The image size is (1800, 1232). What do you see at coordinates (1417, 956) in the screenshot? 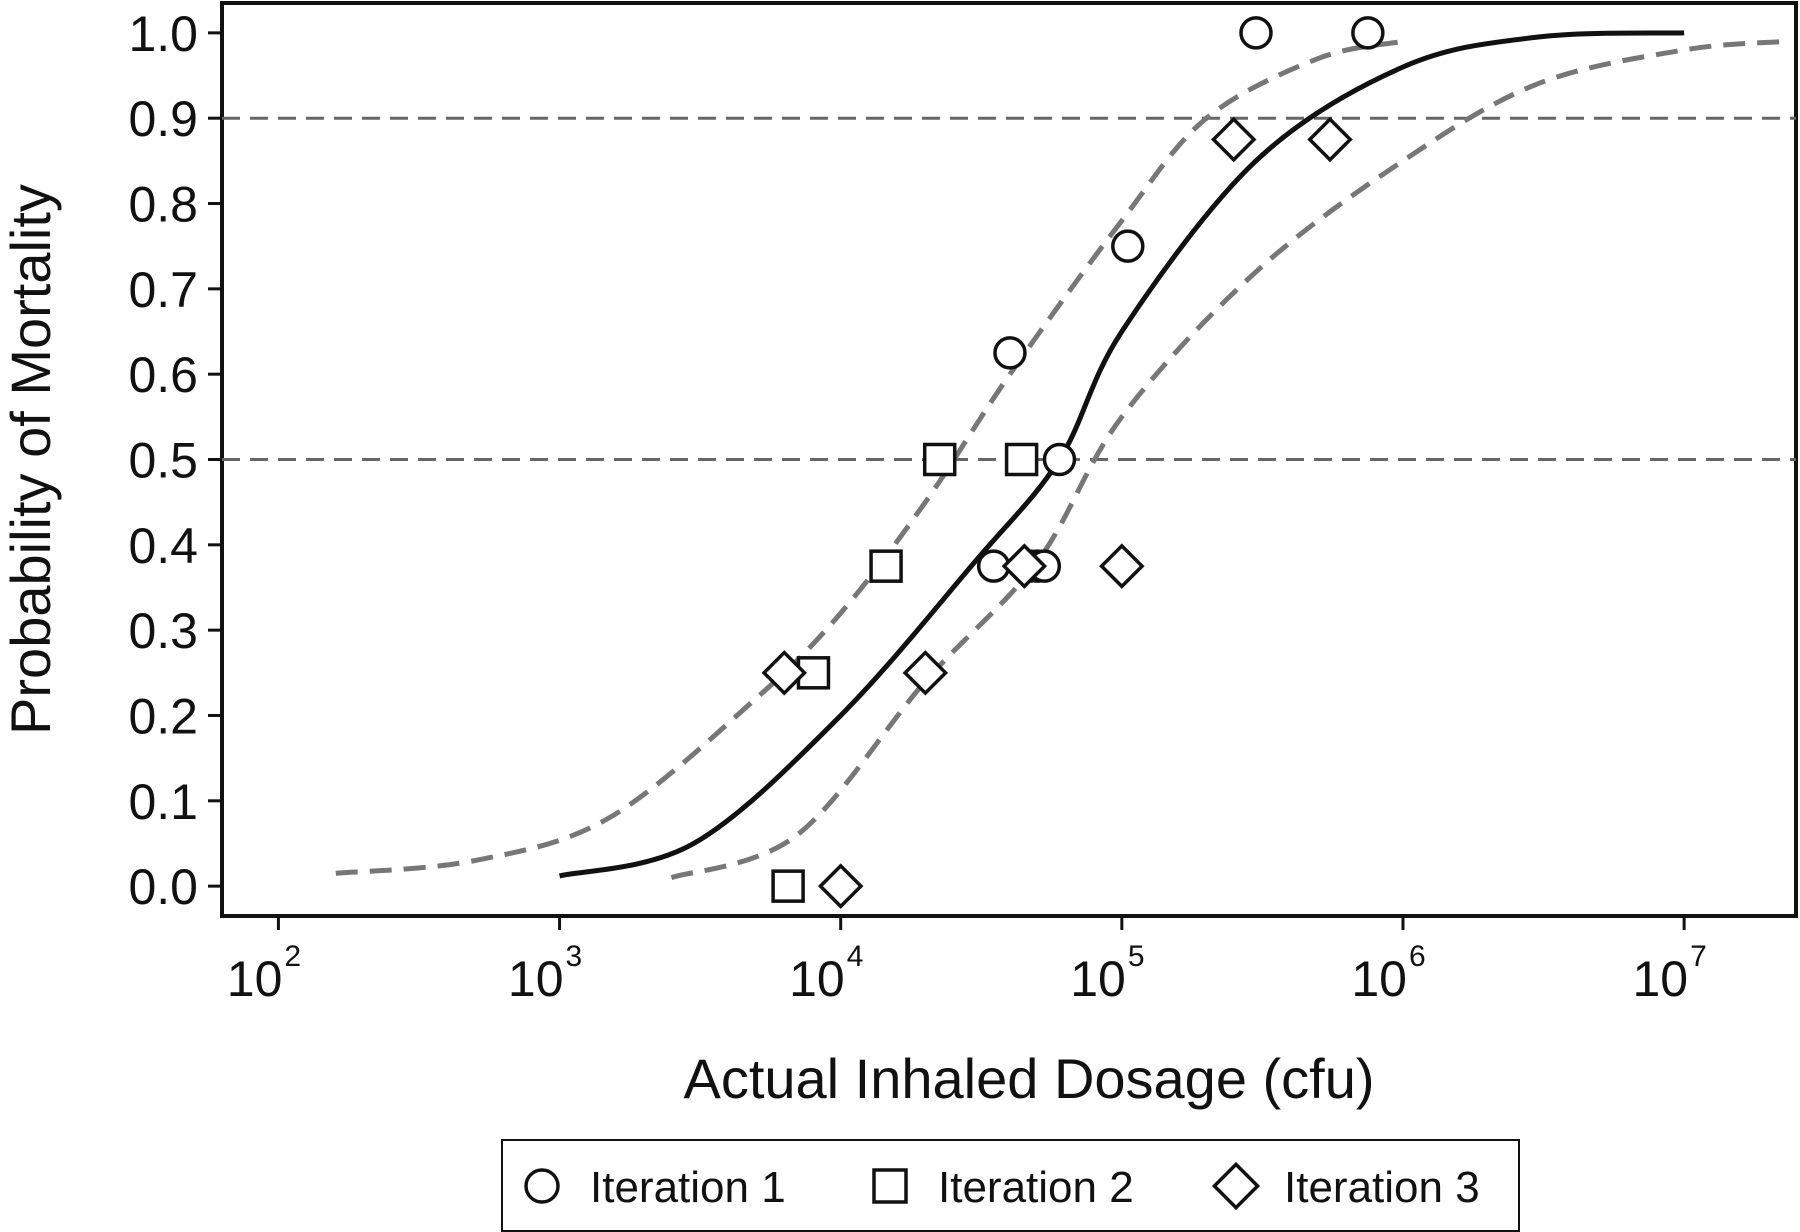
I see `x-tick-exponent: 6` at bounding box center [1417, 956].